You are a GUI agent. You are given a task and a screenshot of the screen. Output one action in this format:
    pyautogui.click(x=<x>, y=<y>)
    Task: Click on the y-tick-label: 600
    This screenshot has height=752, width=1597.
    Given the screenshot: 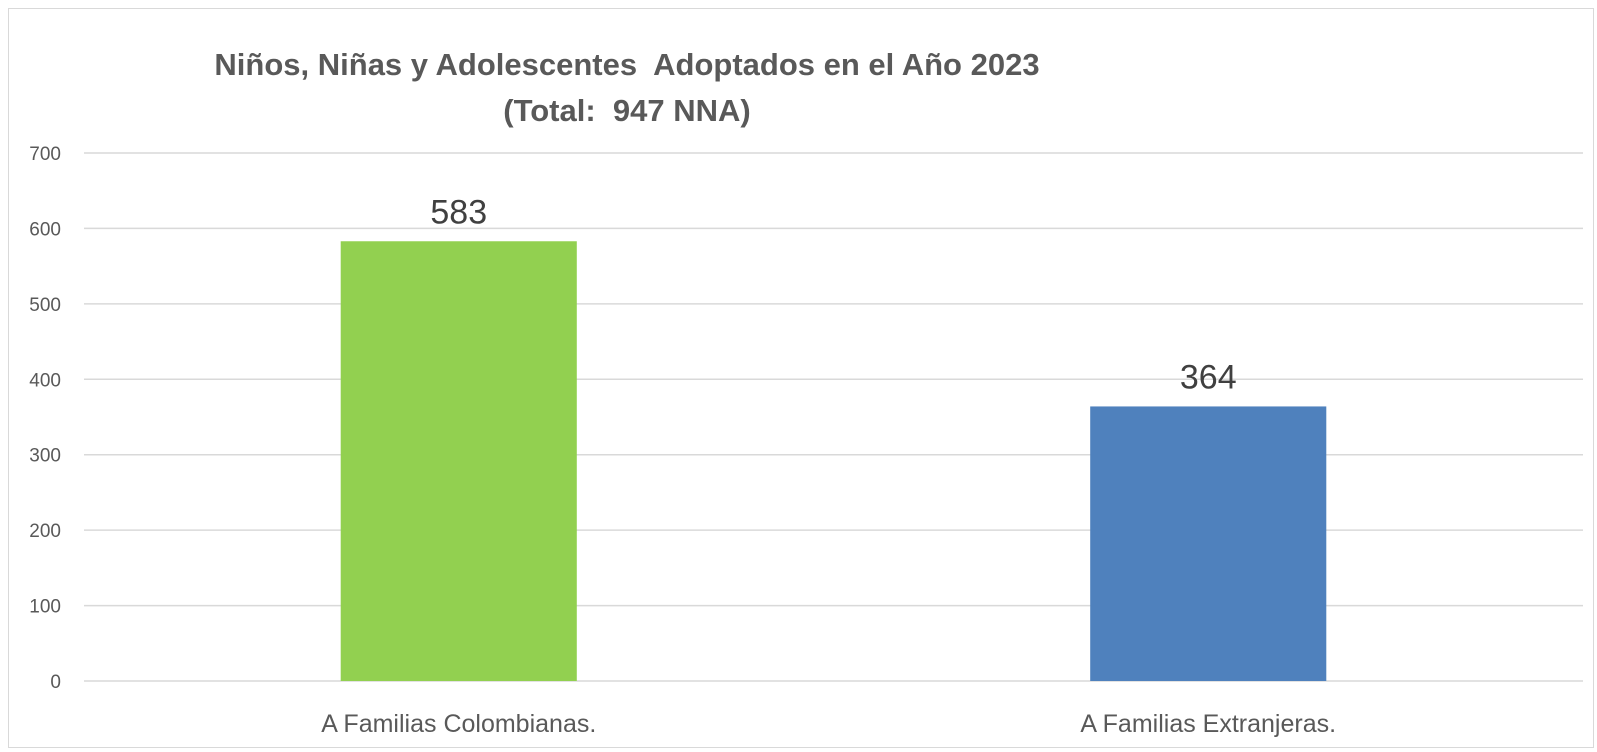 What is the action you would take?
    pyautogui.click(x=45, y=229)
    